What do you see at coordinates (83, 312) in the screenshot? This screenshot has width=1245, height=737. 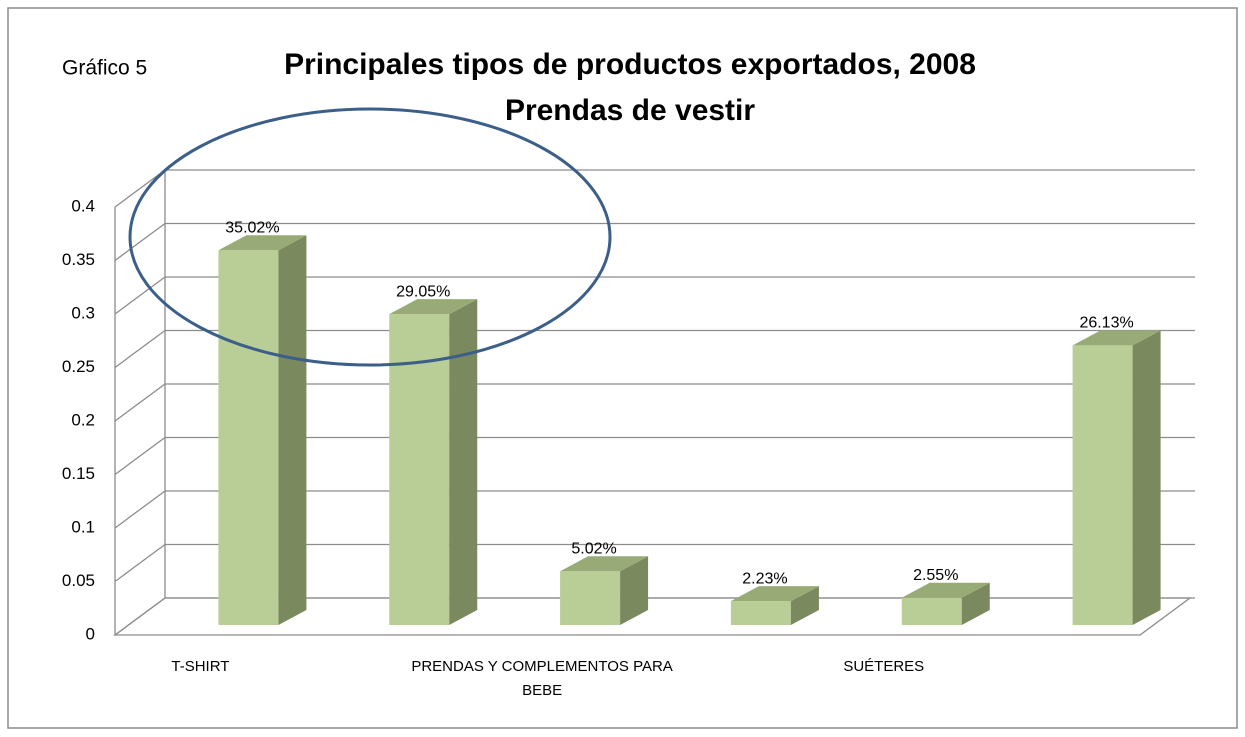 I see `y-tick-label: 0.3` at bounding box center [83, 312].